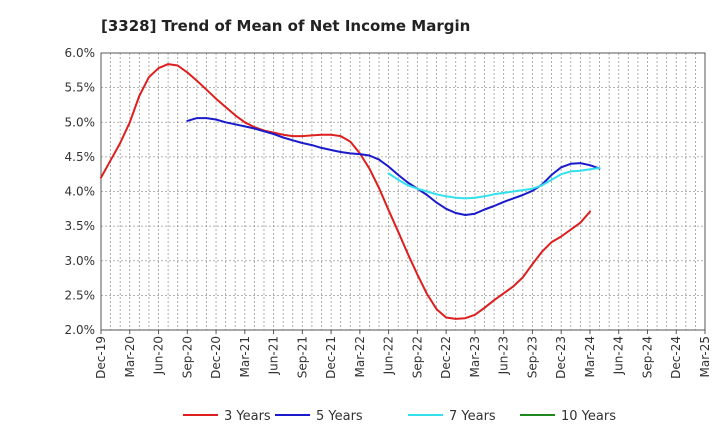 Image resolution: width=720 pixels, height=440 pixels. I want to click on y-tick-label: 4.0%, so click(80, 192).